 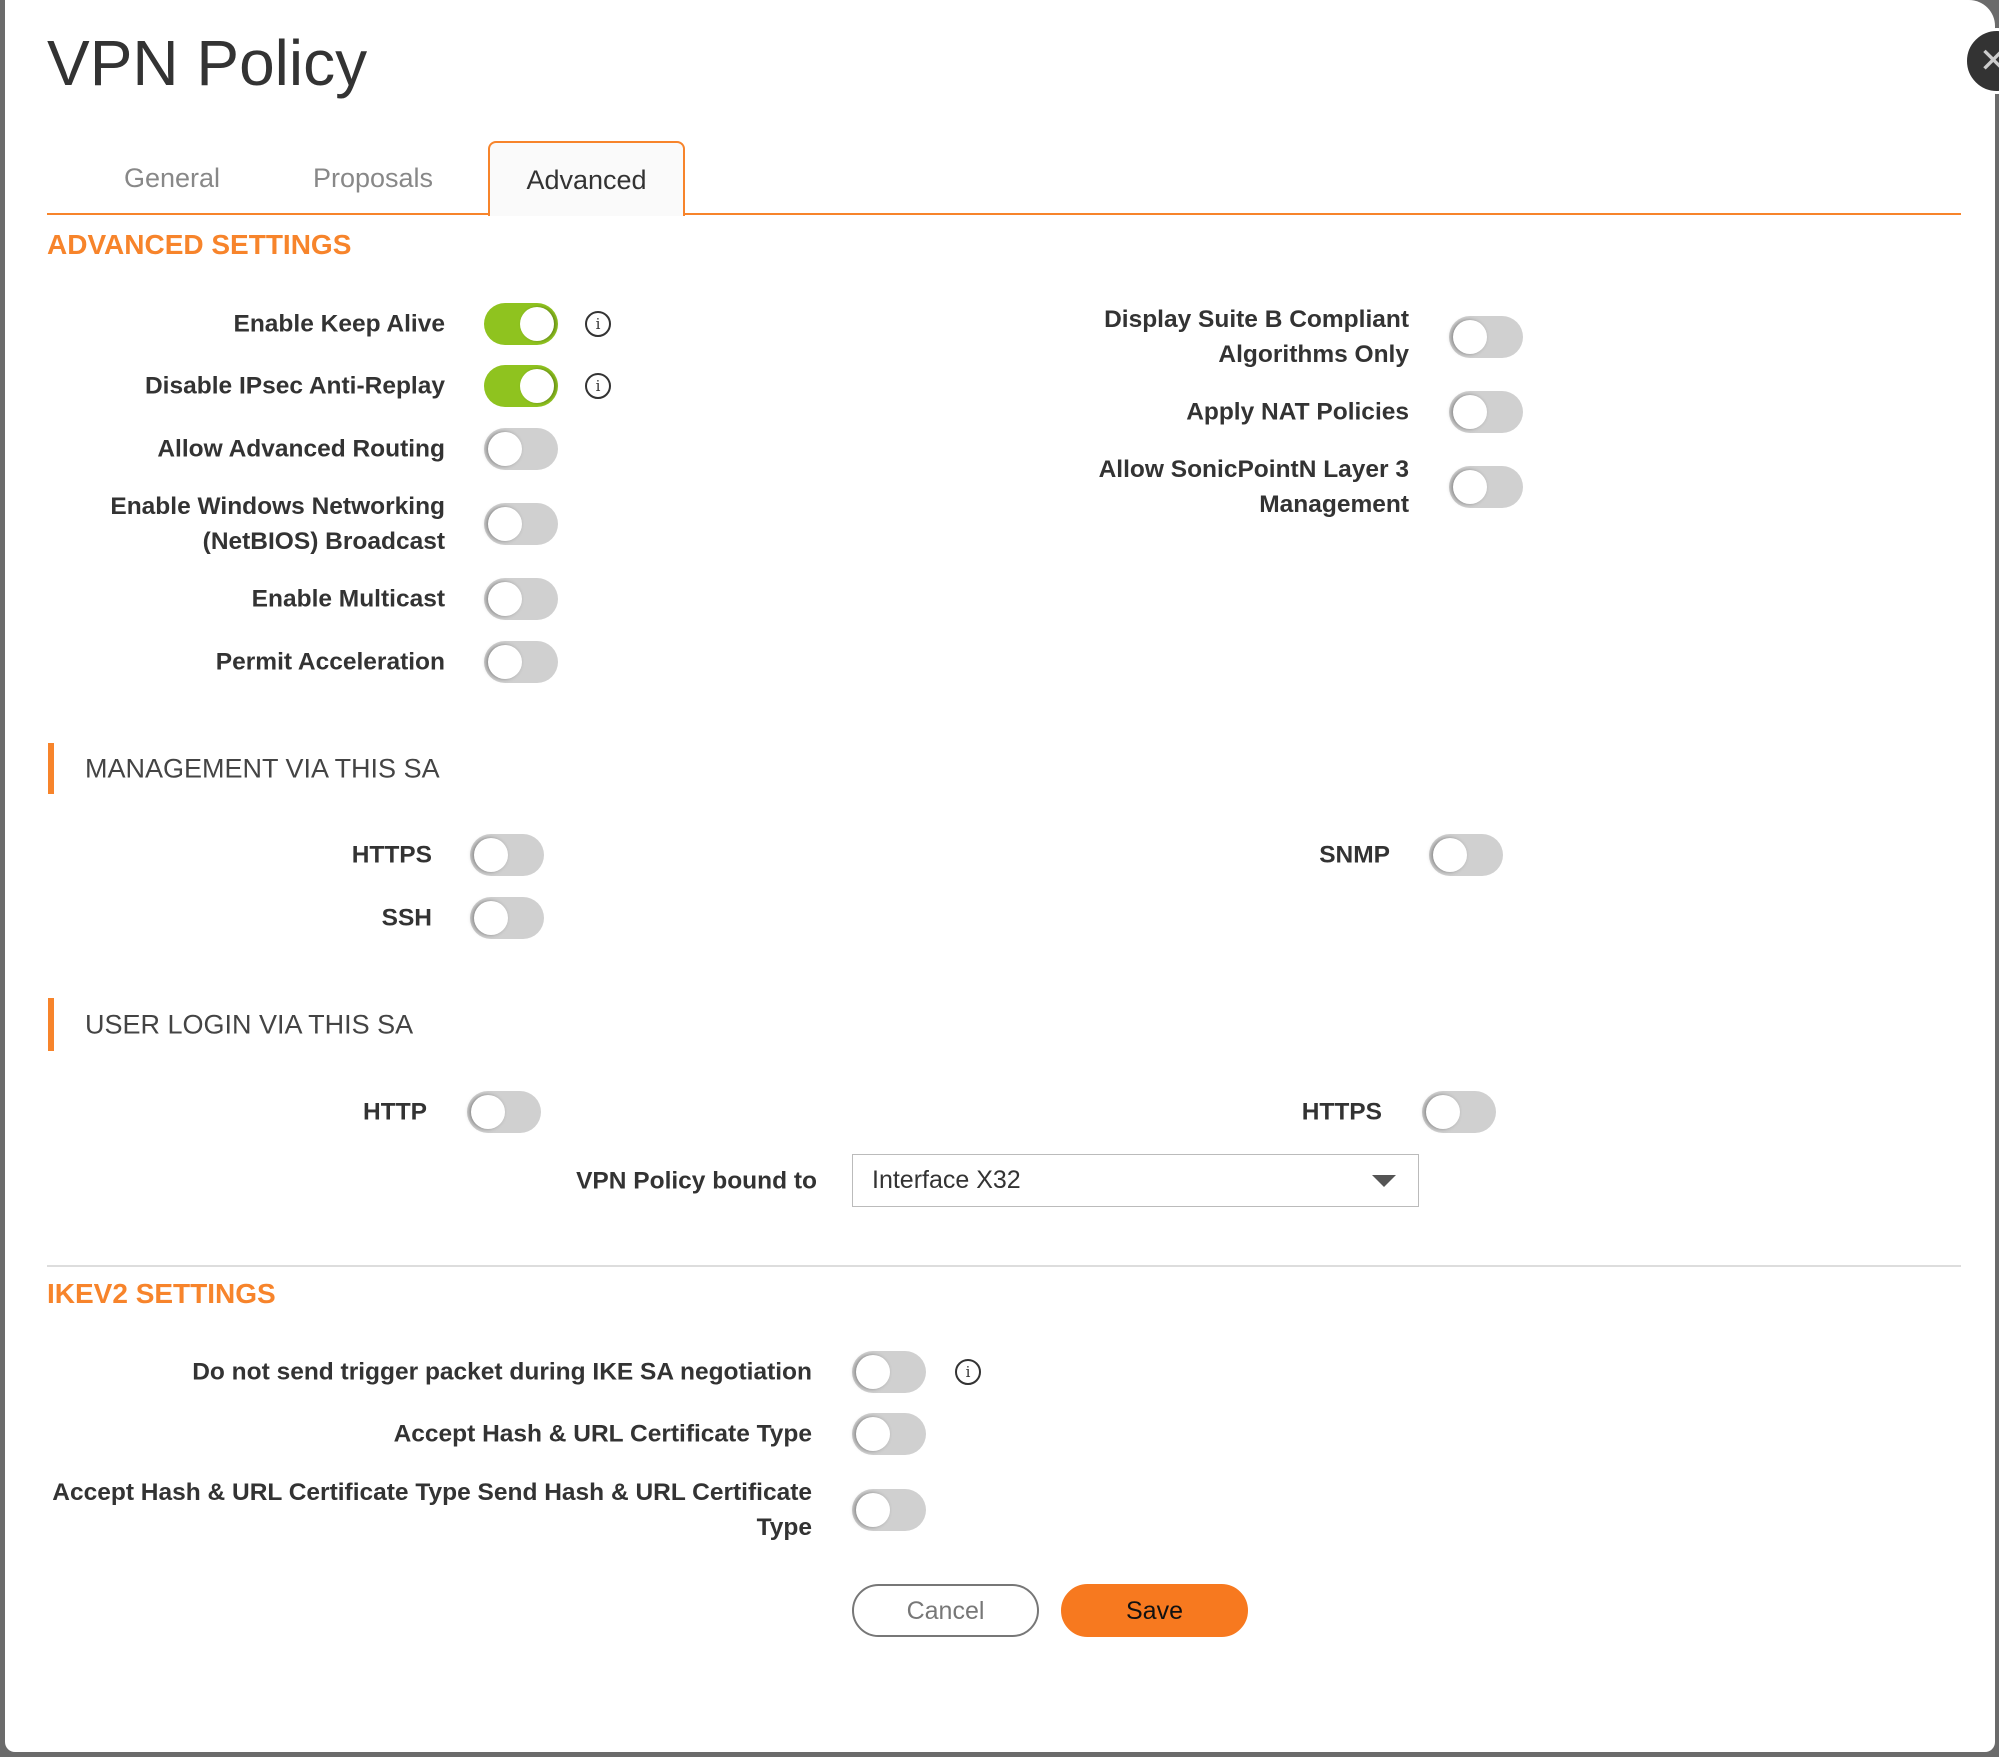 What do you see at coordinates (1004, 214) in the screenshot?
I see `tab-underline` at bounding box center [1004, 214].